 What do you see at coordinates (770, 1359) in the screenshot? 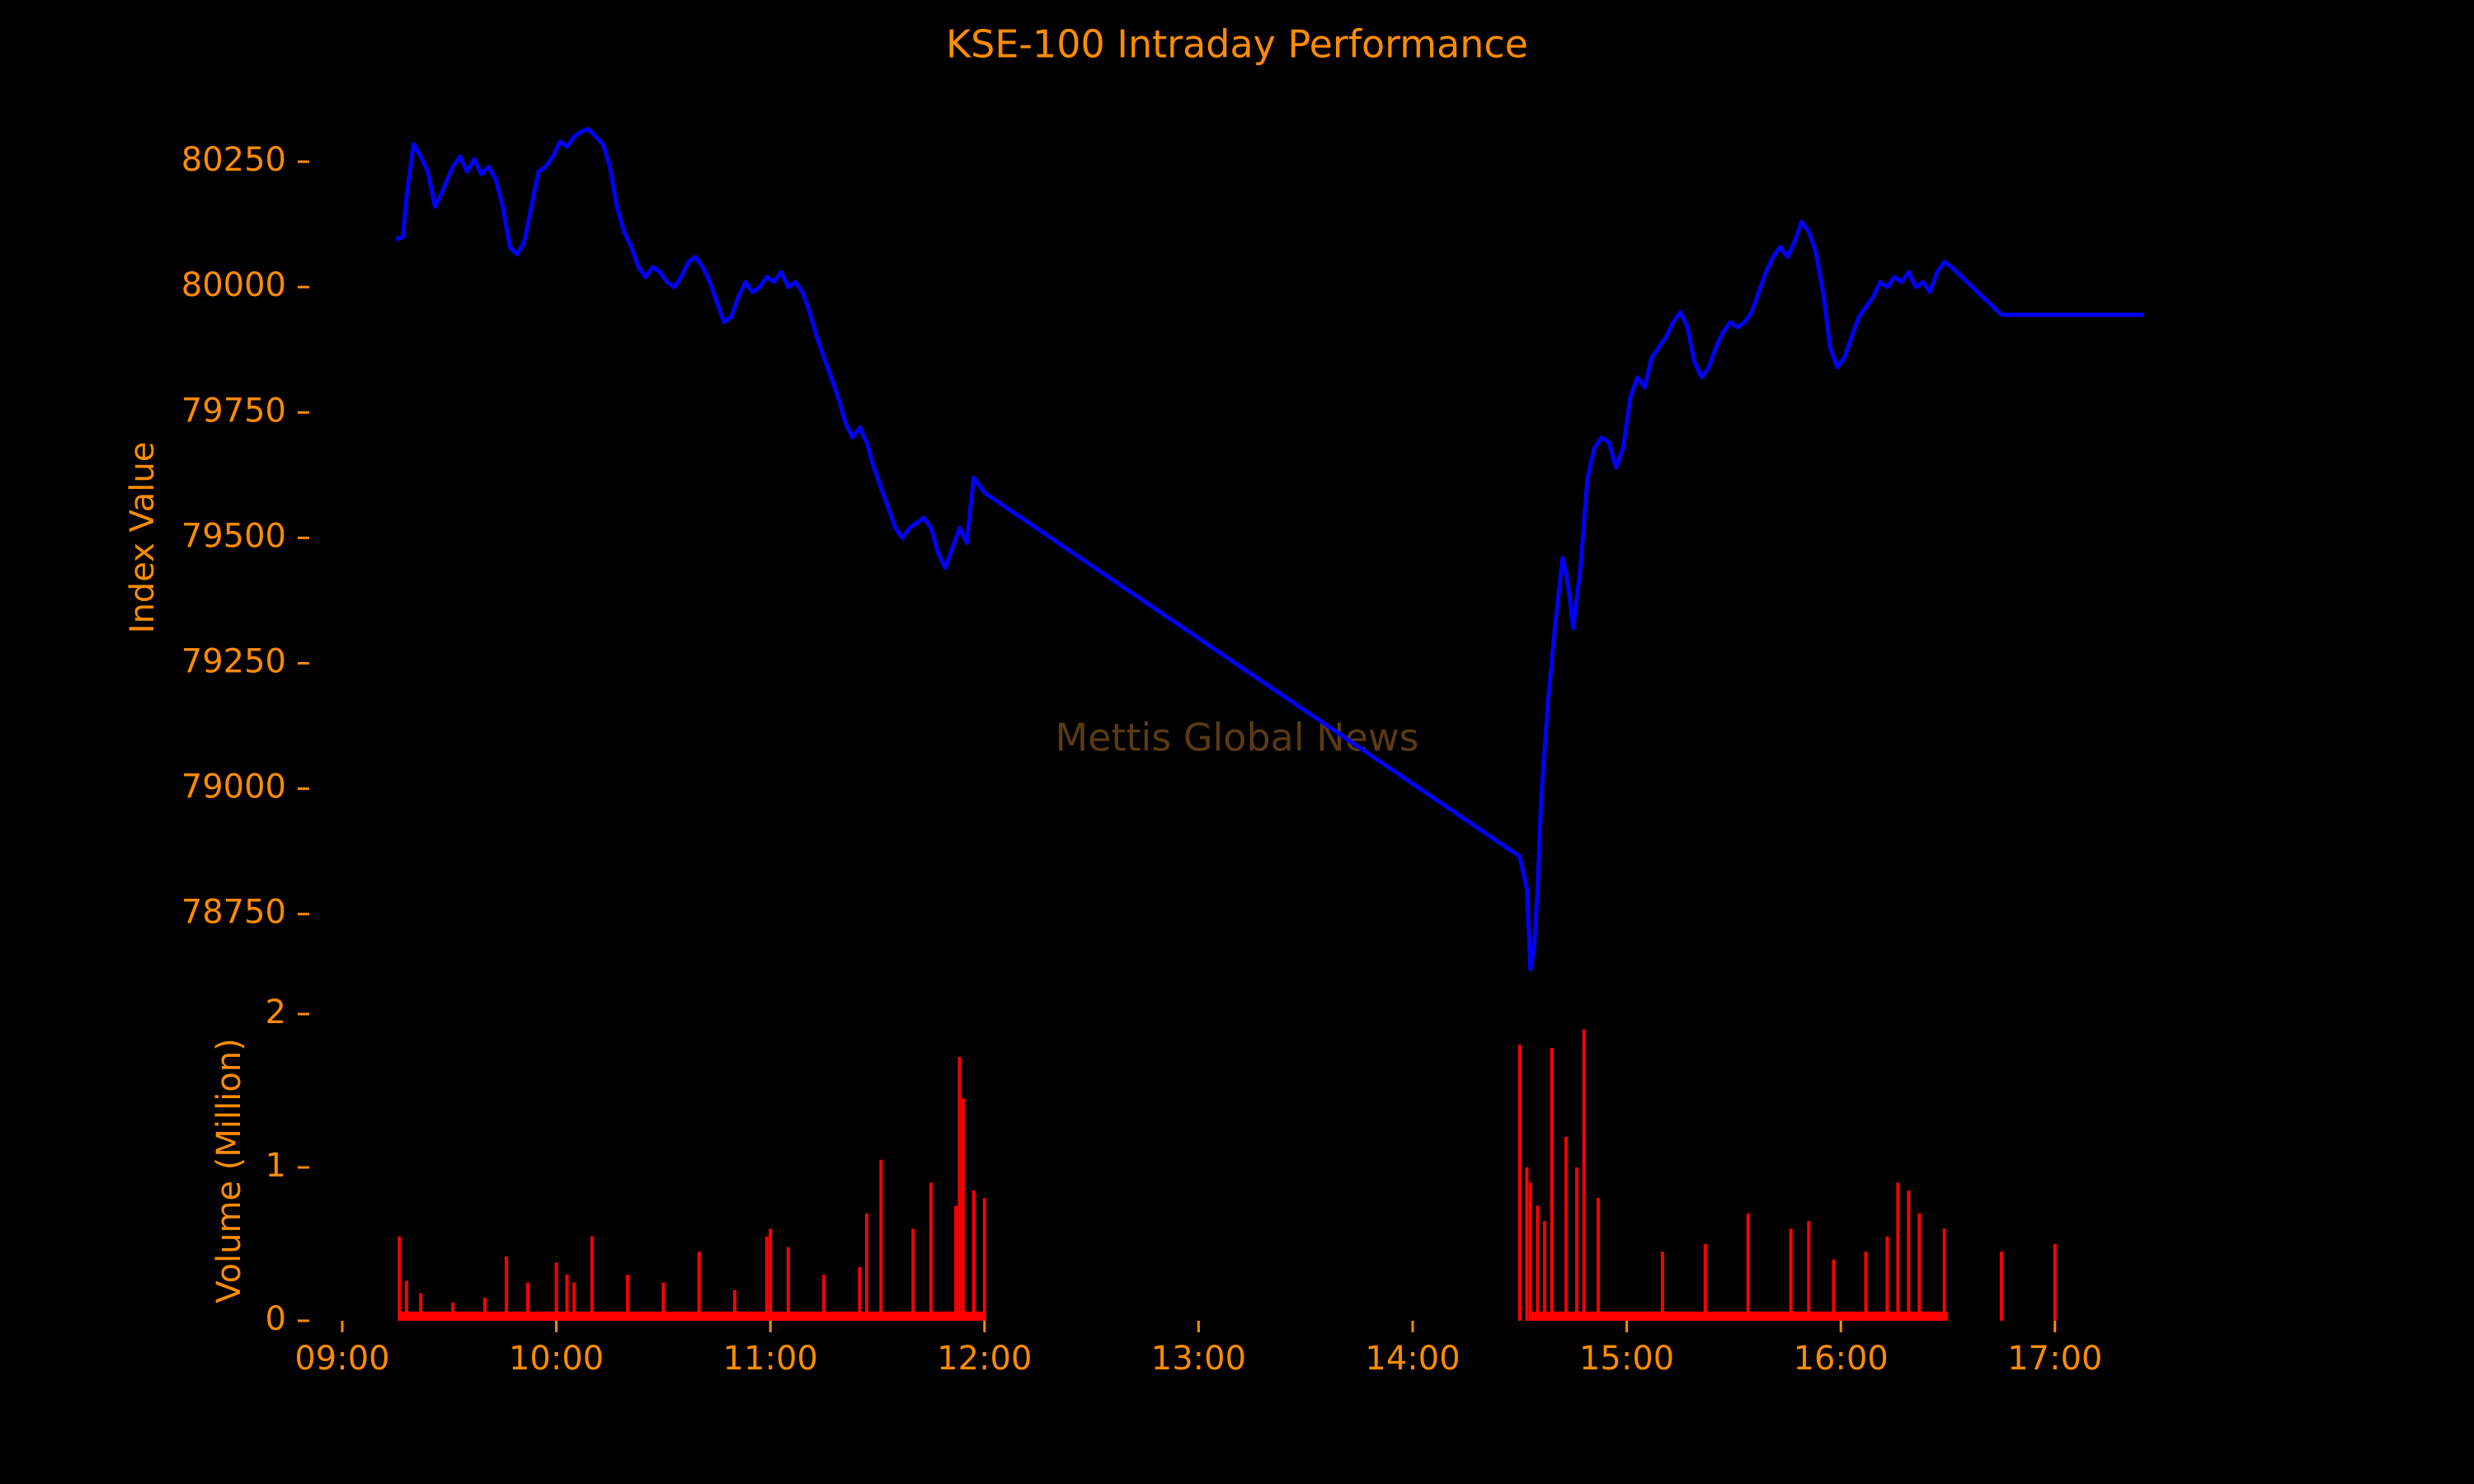
I see `x-tick-label: 11:00` at bounding box center [770, 1359].